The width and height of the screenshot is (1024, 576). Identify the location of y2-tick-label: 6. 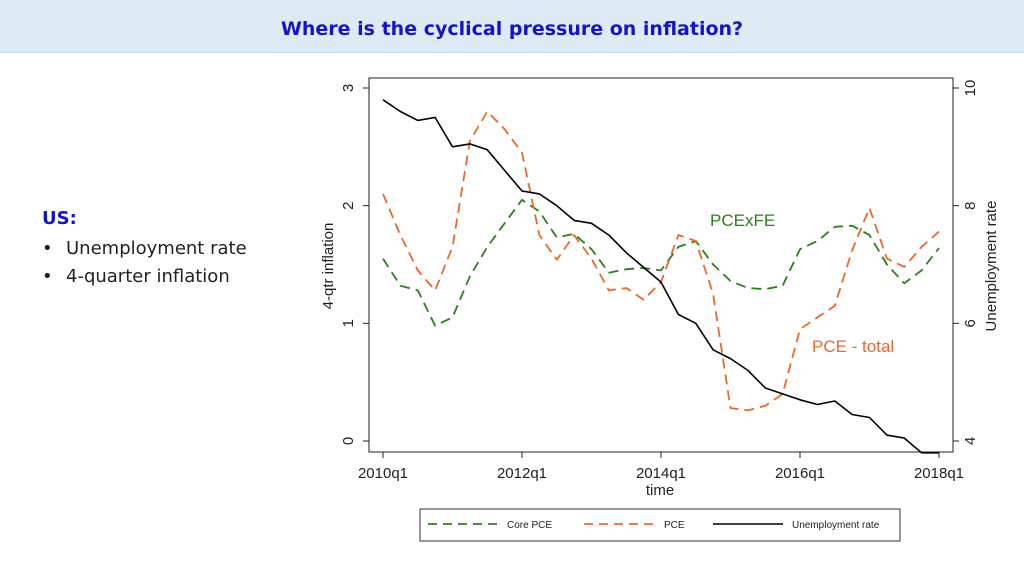
(970, 323).